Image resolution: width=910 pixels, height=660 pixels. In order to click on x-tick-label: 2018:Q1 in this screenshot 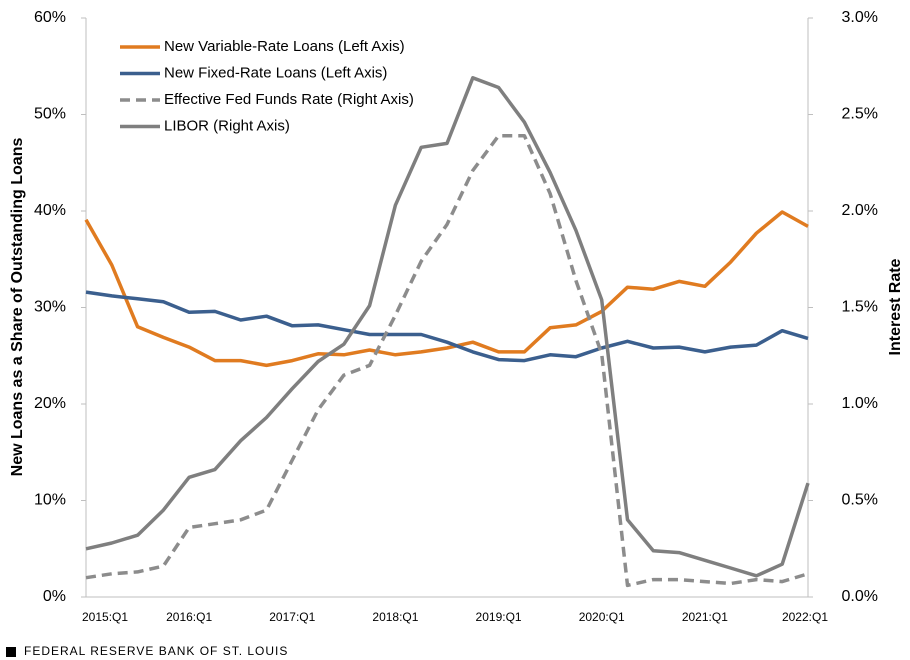, I will do `click(395, 617)`.